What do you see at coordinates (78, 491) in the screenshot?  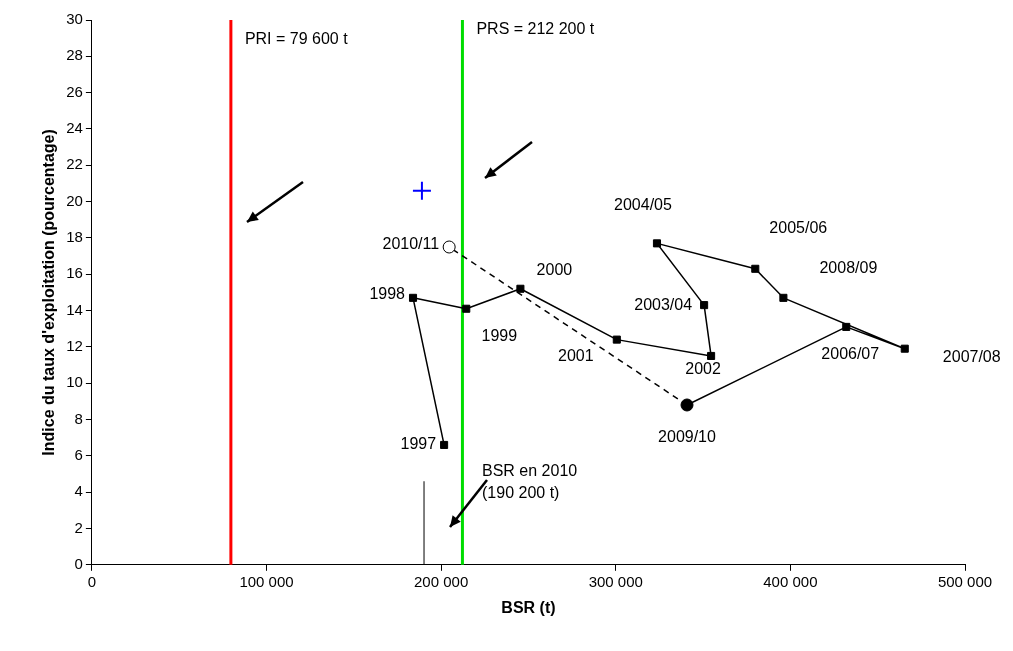 I see `y-tick-label: 4` at bounding box center [78, 491].